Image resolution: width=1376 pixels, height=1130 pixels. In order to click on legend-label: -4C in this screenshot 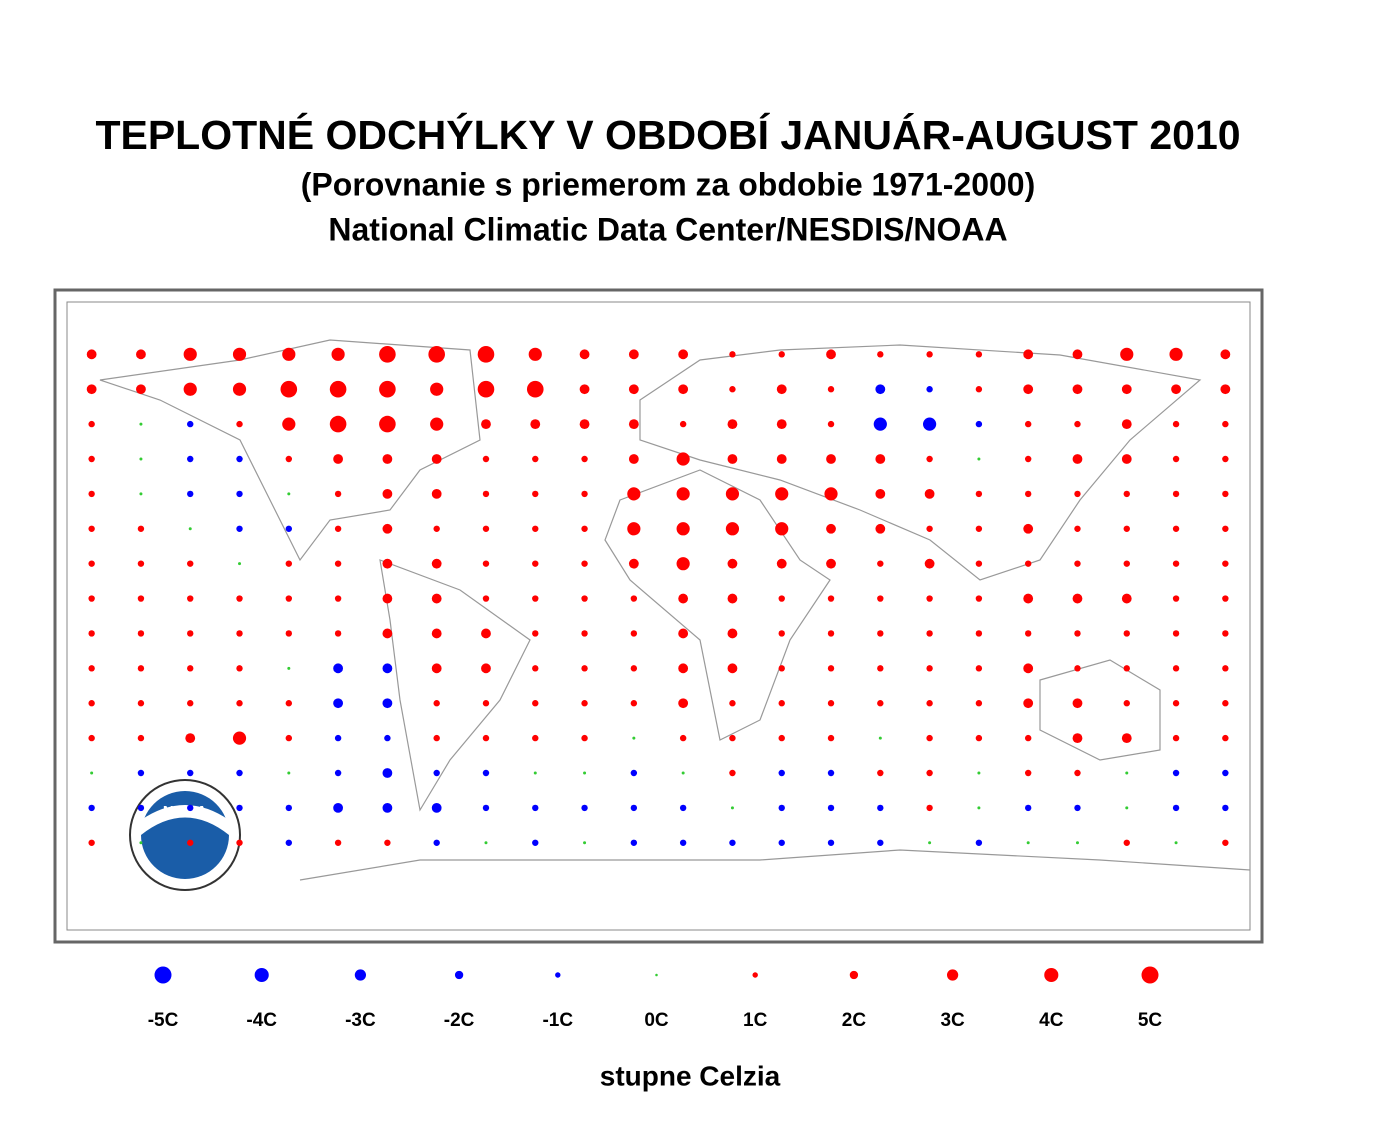, I will do `click(261, 1020)`.